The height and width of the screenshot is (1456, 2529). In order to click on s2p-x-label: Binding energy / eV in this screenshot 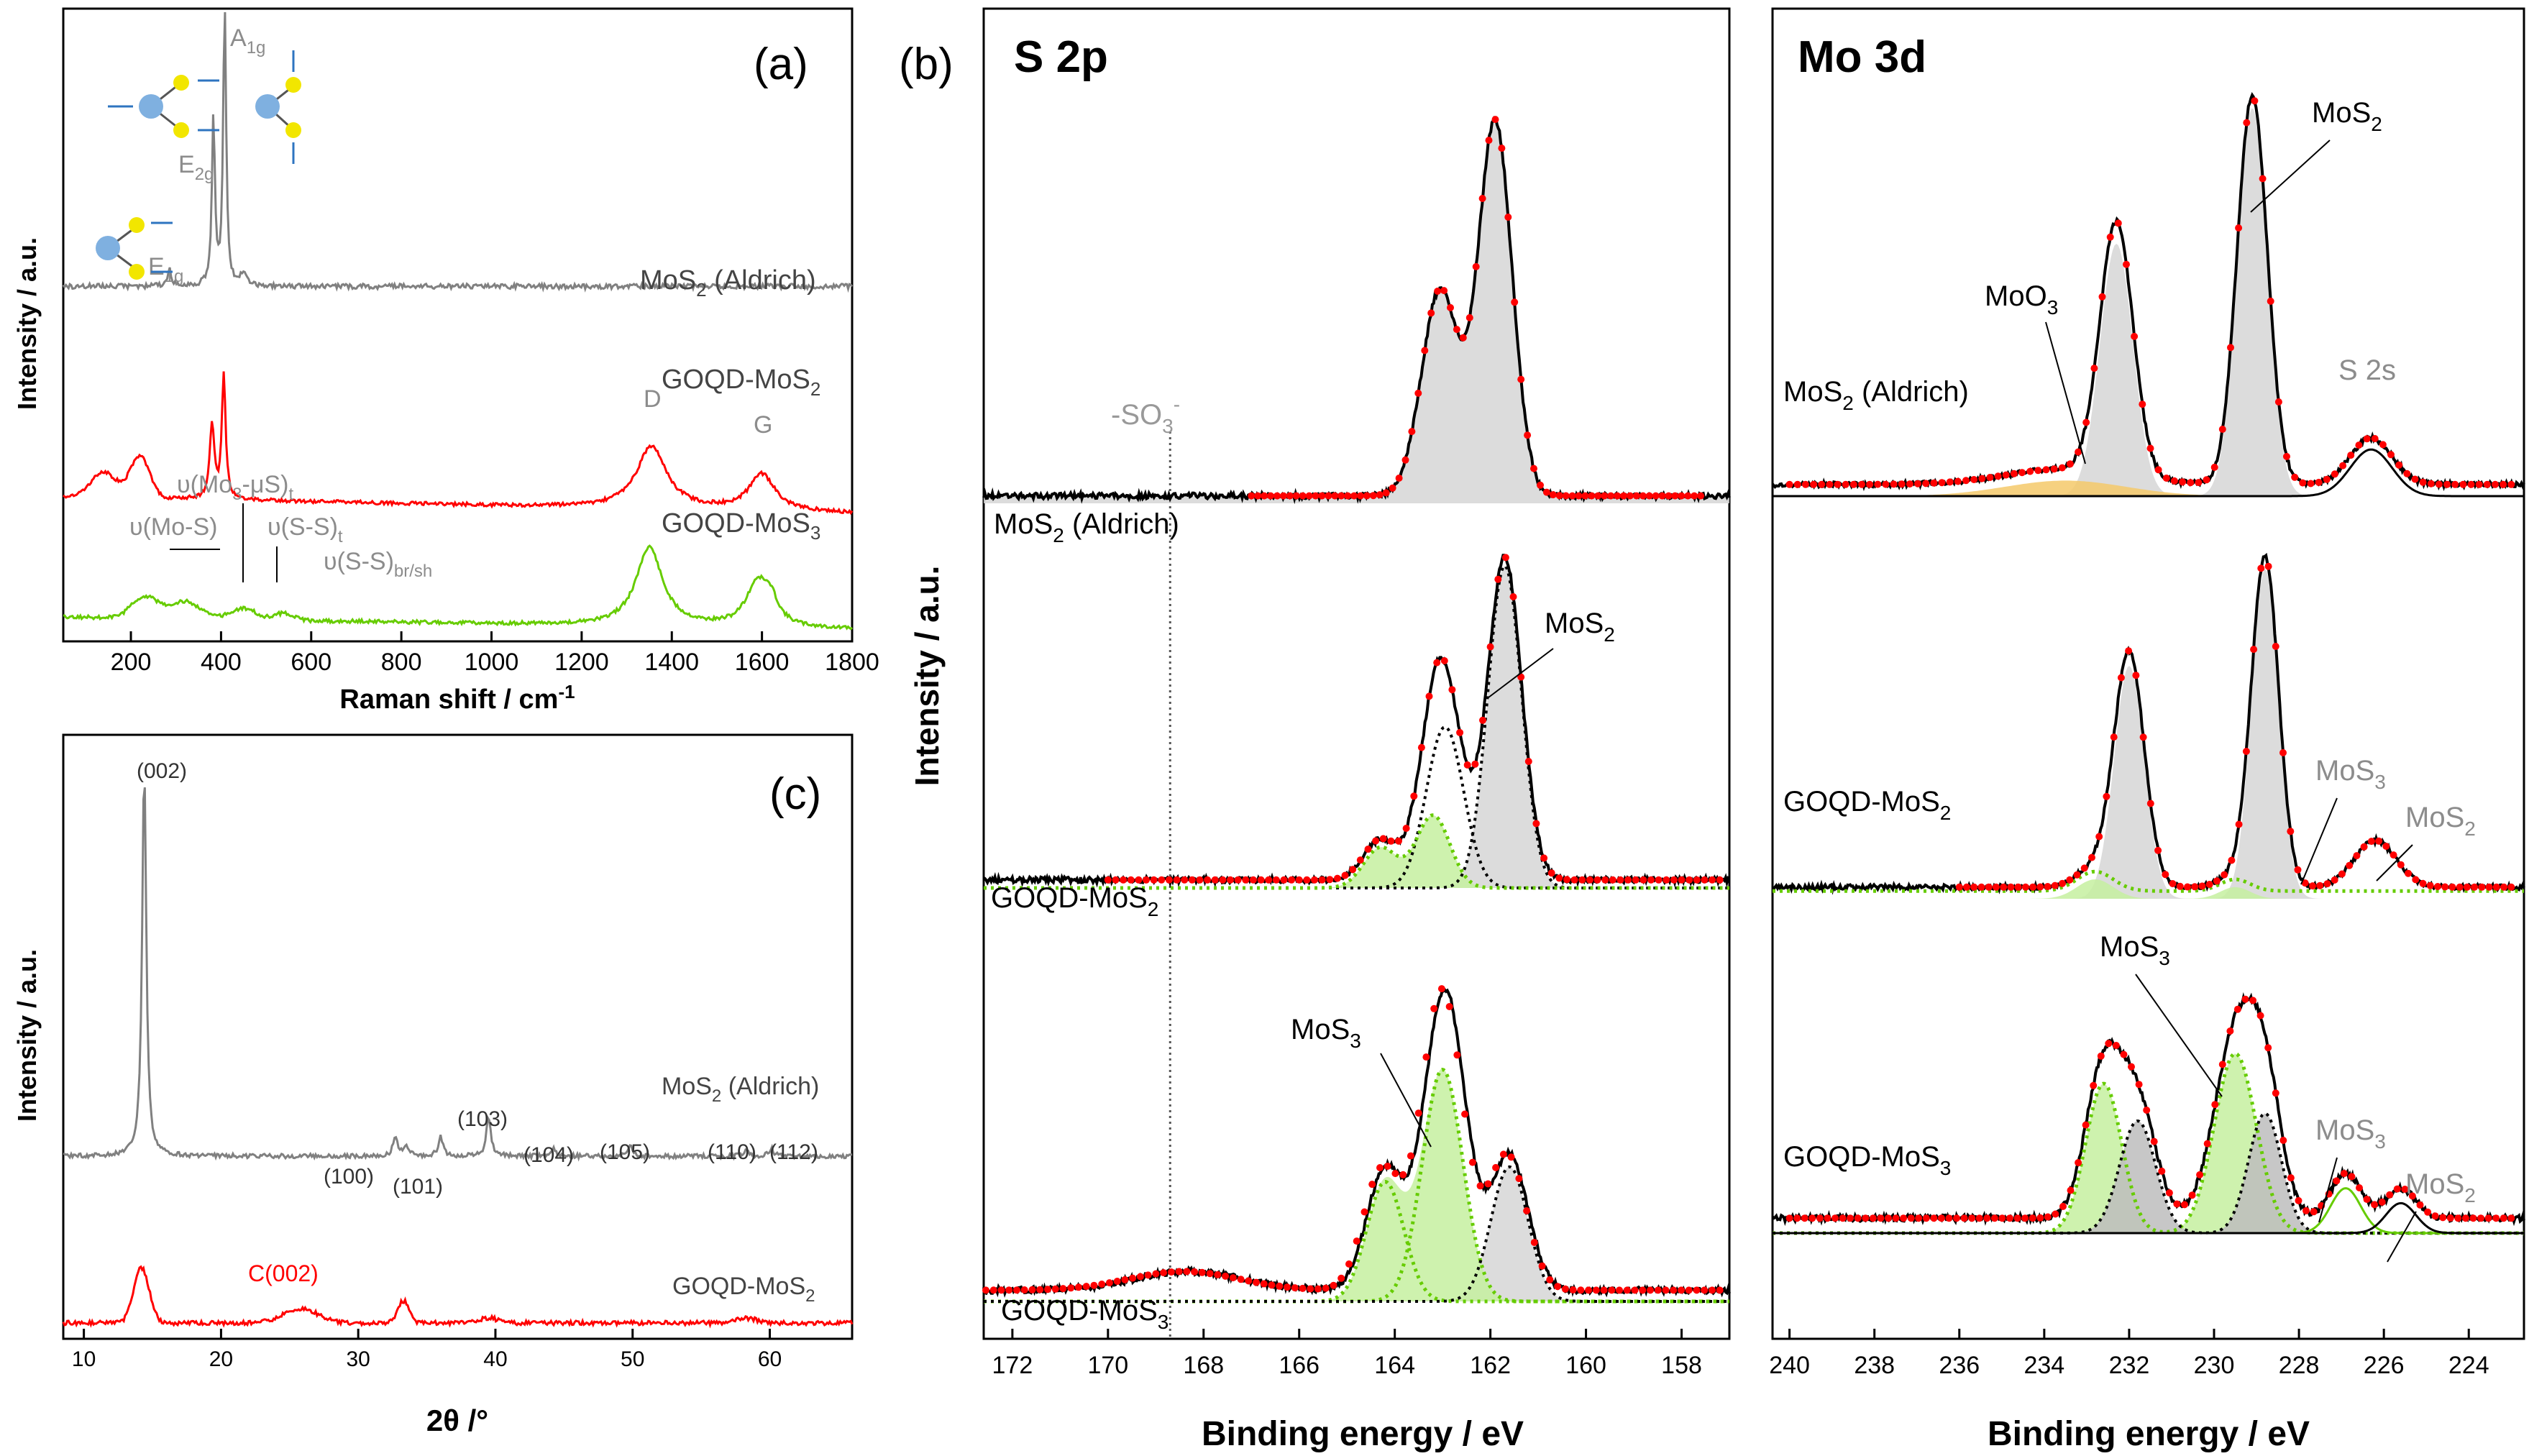, I will do `click(1363, 1434)`.